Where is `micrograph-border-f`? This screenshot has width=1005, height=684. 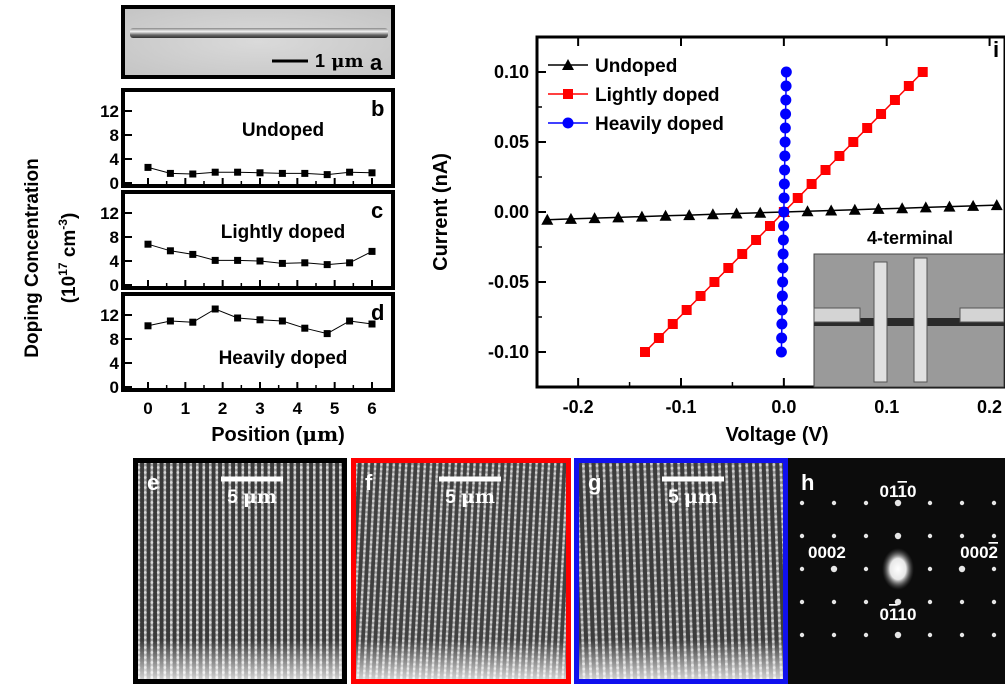 micrograph-border-f is located at coordinates (461, 571).